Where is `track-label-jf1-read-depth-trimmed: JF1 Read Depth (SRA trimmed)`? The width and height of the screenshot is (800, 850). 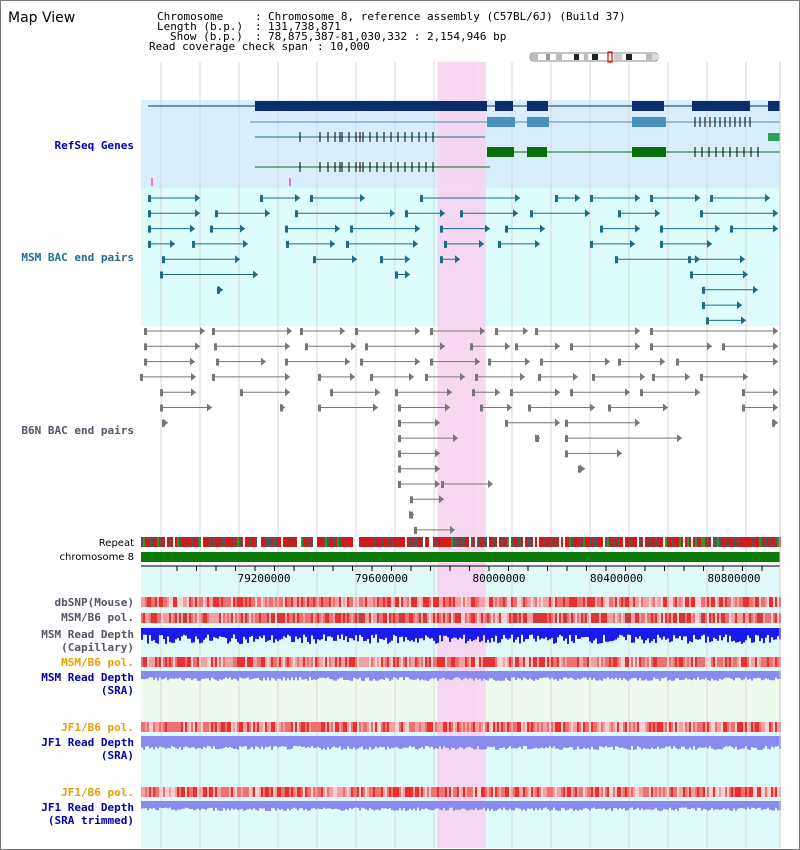 track-label-jf1-read-depth-trimmed: JF1 Read Depth (SRA trimmed) is located at coordinates (87, 814).